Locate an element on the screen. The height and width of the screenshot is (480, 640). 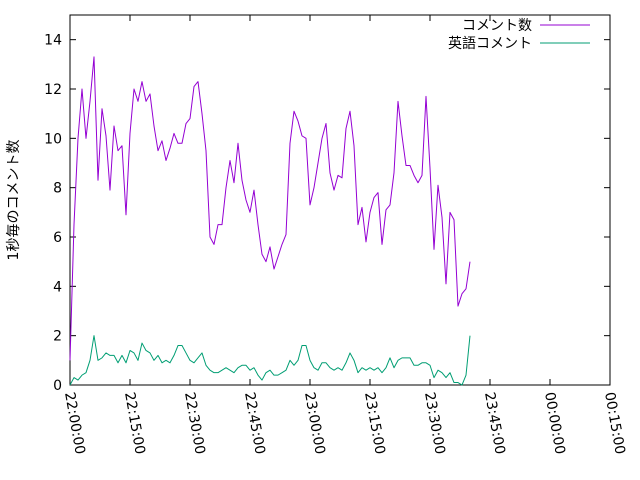
y-tick-label: 12 is located at coordinates (53, 90).